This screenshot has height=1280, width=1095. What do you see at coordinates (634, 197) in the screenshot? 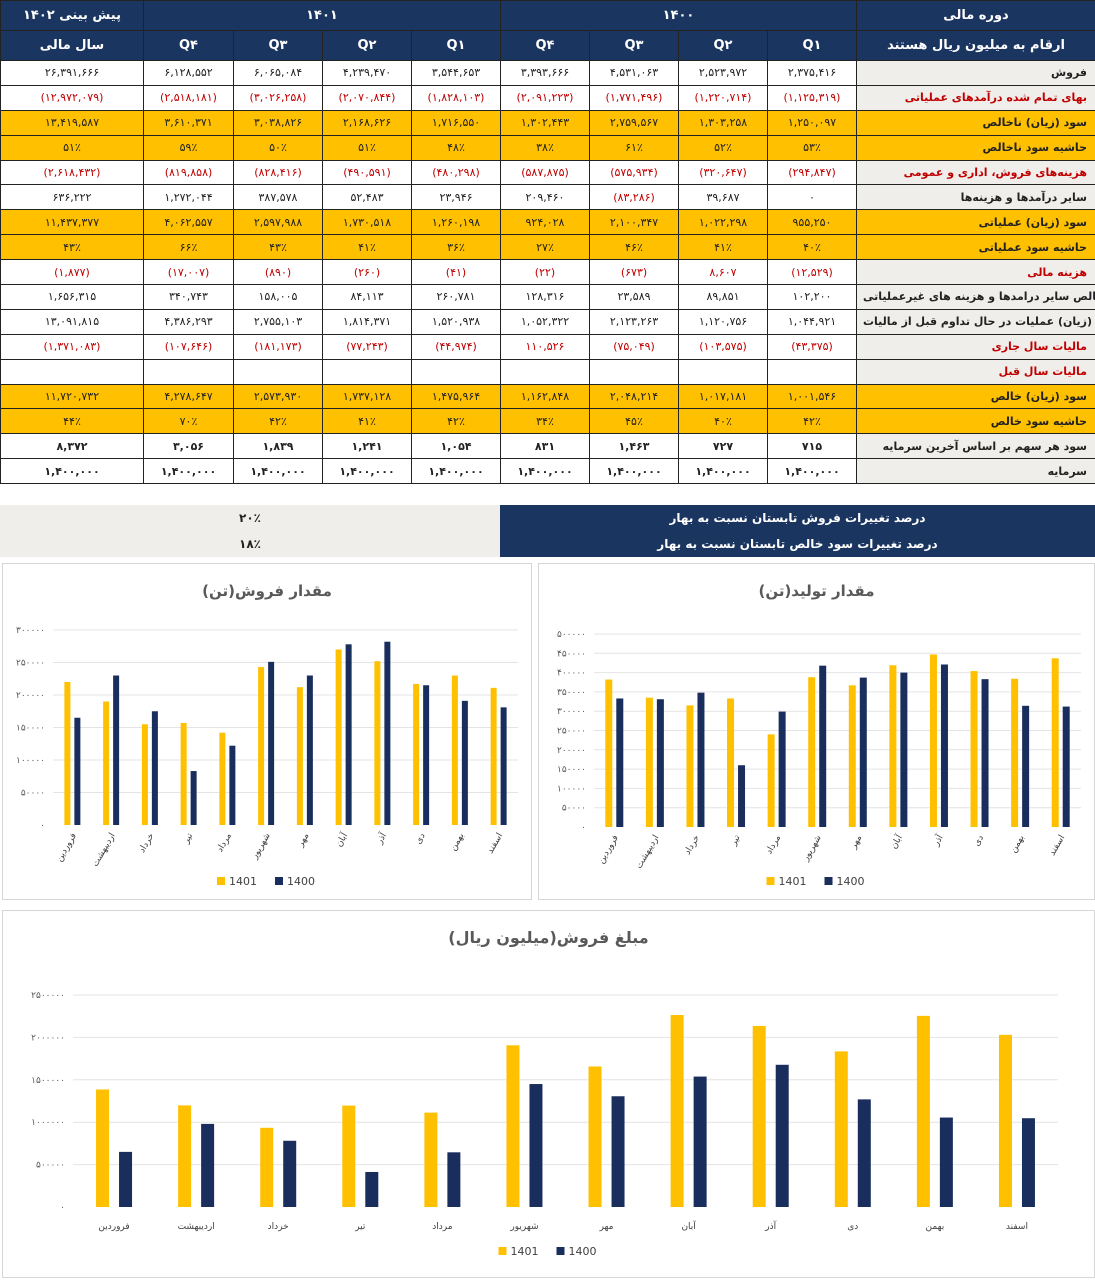
I see `cell-q3-1400: (۸۳,۲۸۶)` at bounding box center [634, 197].